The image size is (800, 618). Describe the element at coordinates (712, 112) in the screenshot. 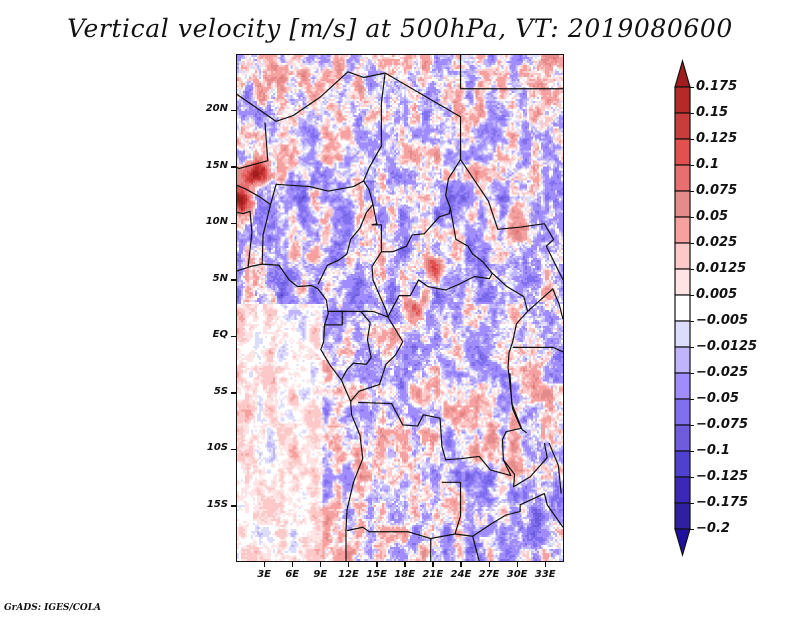

I see `colorbar-label: 0.15` at that location.